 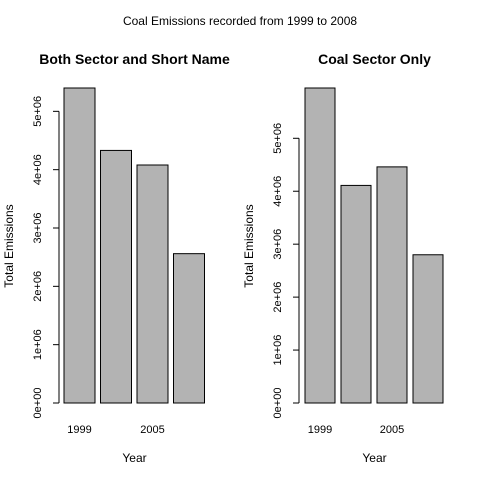 What do you see at coordinates (374, 59) in the screenshot?
I see `chart-title: Coal Sector Only` at bounding box center [374, 59].